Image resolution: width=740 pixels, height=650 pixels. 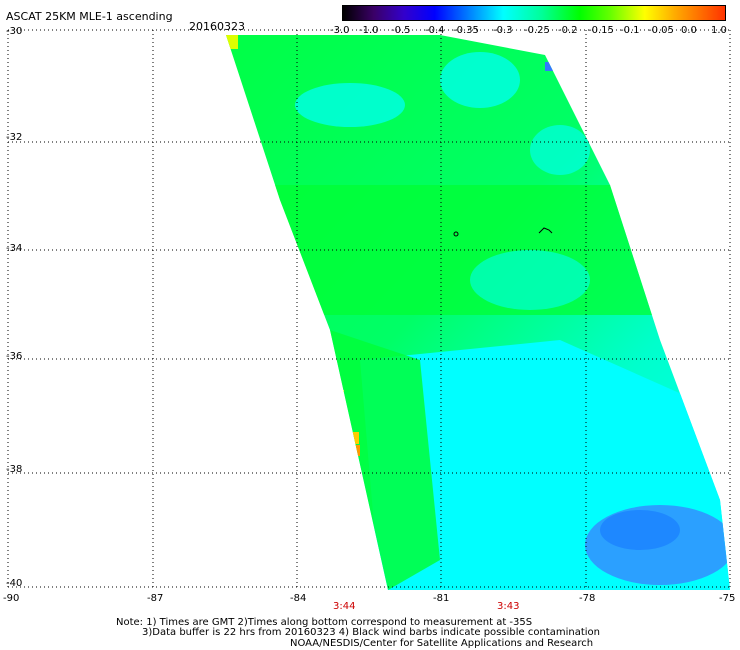 What do you see at coordinates (630, 30) in the screenshot?
I see `colorbar-tick-label: -0.1` at bounding box center [630, 30].